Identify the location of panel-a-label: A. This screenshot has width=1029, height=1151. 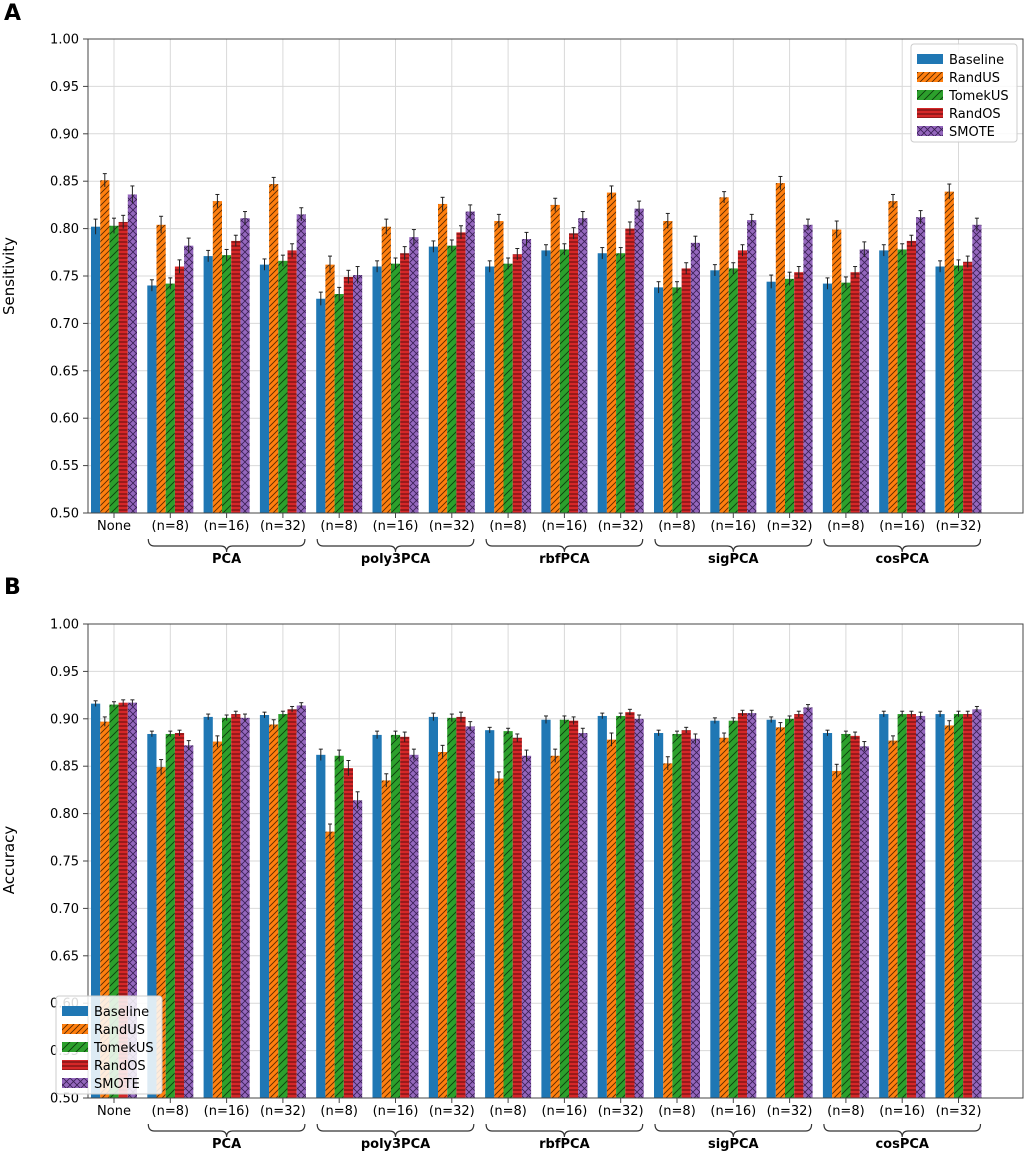
(12, 13).